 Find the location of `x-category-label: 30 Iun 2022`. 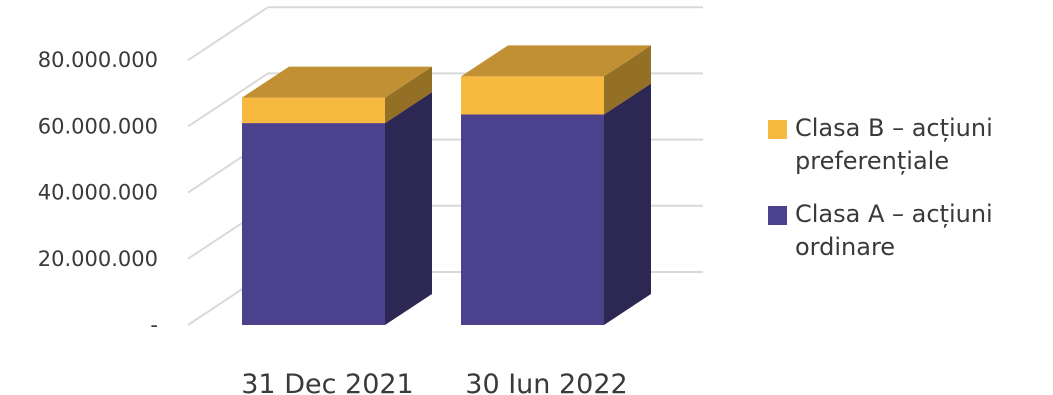

x-category-label: 30 Iun 2022 is located at coordinates (546, 382).